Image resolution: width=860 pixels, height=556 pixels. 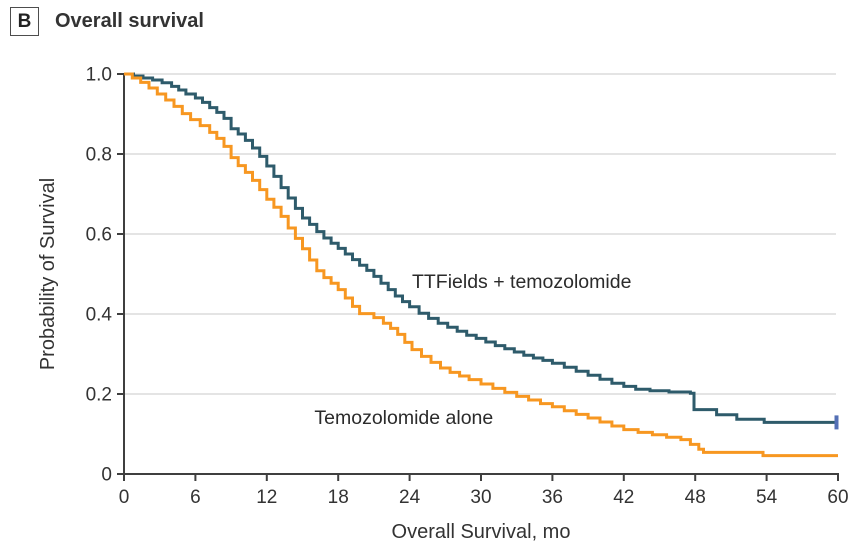 I want to click on panel-header: B Overall survival, so click(x=107, y=21).